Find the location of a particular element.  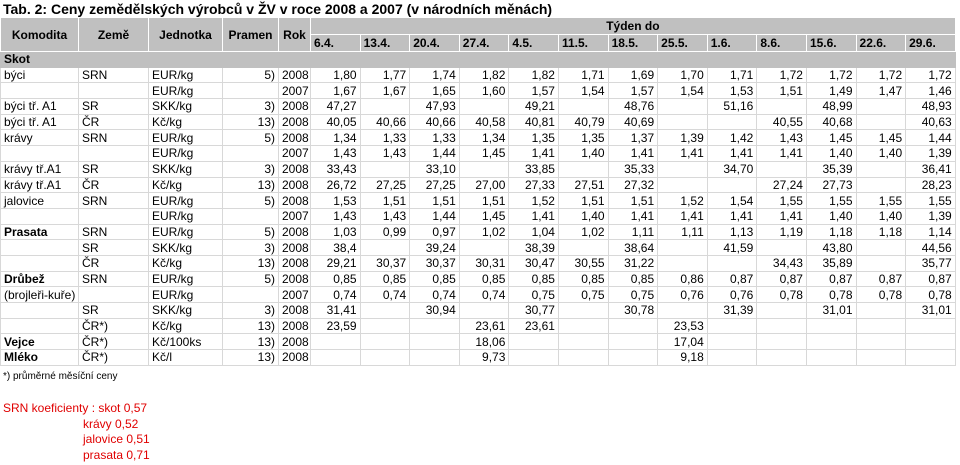

price-cell: 0,78 is located at coordinates (930, 294).